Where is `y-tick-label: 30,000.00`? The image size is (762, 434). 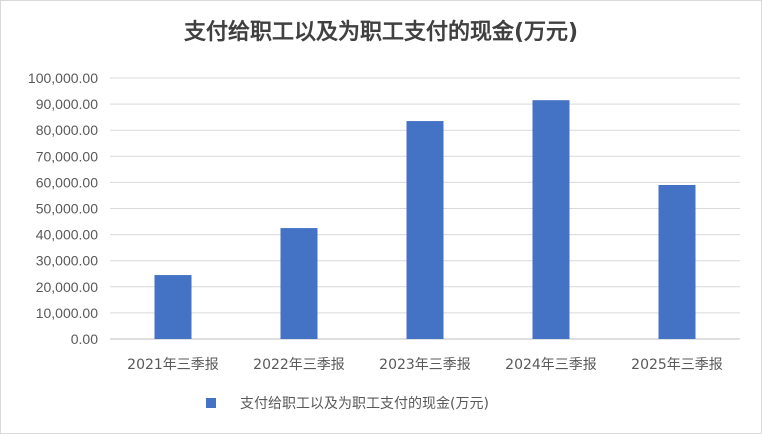 y-tick-label: 30,000.00 is located at coordinates (67, 261).